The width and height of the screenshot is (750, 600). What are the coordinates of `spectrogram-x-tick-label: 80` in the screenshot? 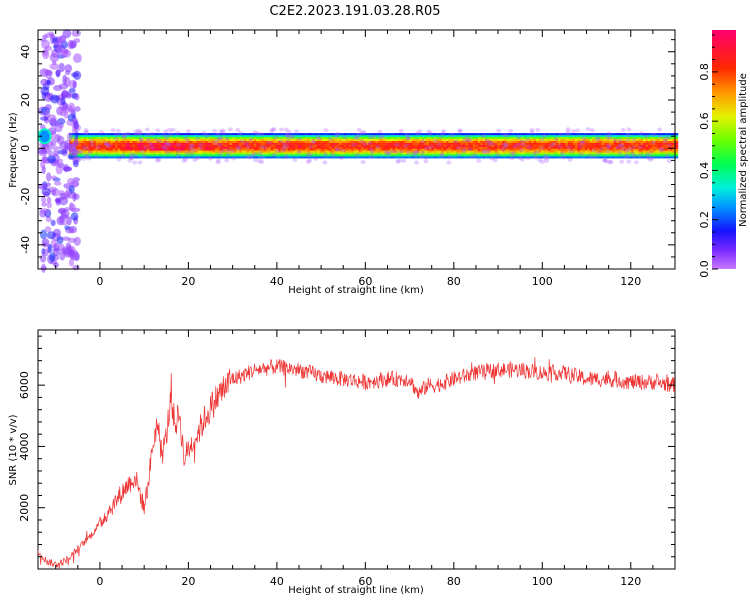 It's located at (454, 281).